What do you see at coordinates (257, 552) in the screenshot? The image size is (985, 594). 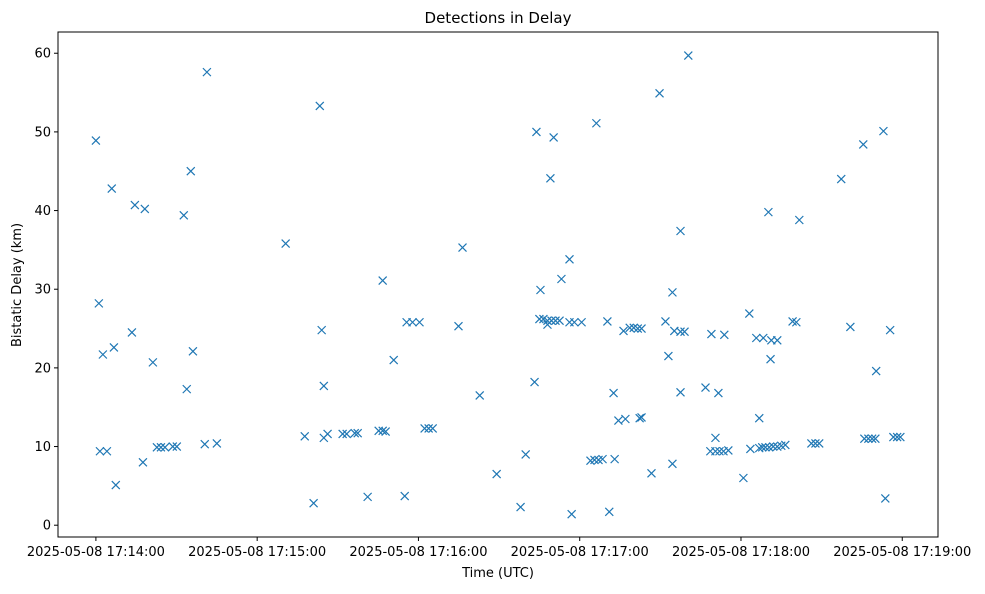 I see `x-tick-label: 2025-05-08 17:15:00` at bounding box center [257, 552].